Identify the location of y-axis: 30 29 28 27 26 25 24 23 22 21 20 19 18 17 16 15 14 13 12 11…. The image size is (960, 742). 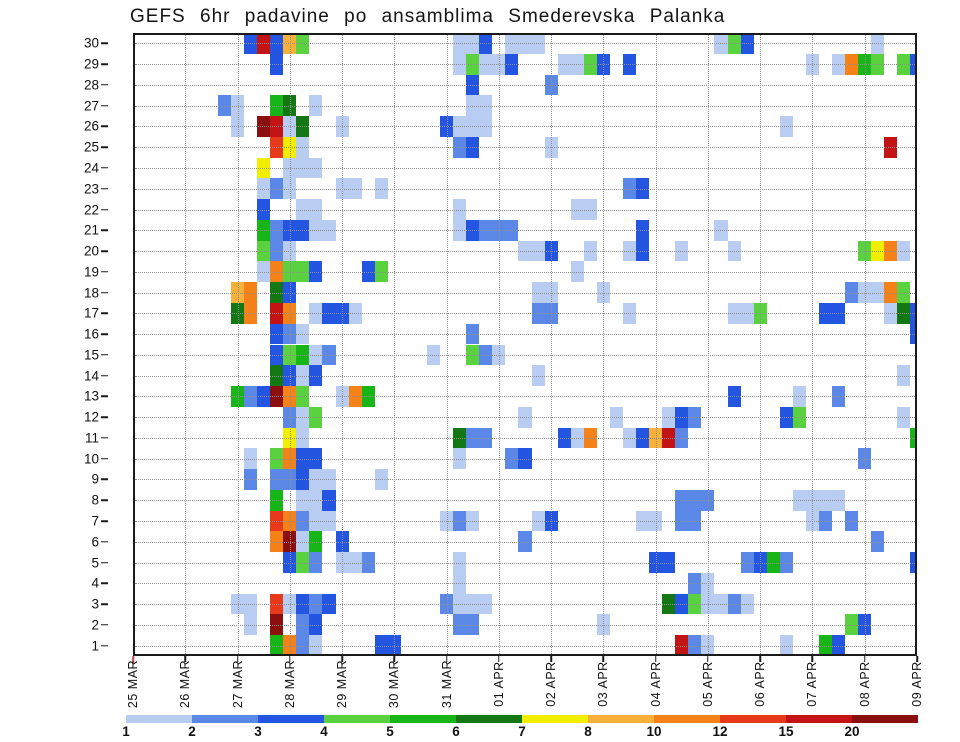
(66, 371).